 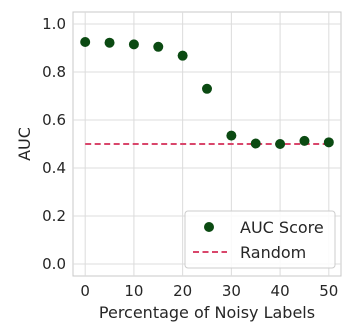 I want to click on x-tick-labels: 0 10 20 30 40 50, so click(x=209, y=291).